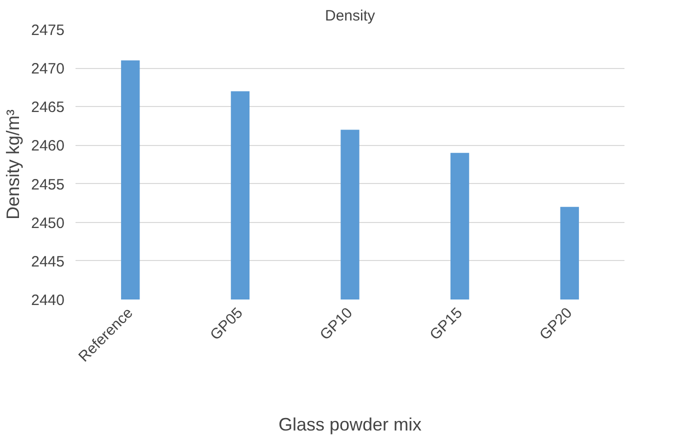 This screenshot has height=437, width=684. Describe the element at coordinates (48, 261) in the screenshot. I see `y-tick-label: 2445` at that location.